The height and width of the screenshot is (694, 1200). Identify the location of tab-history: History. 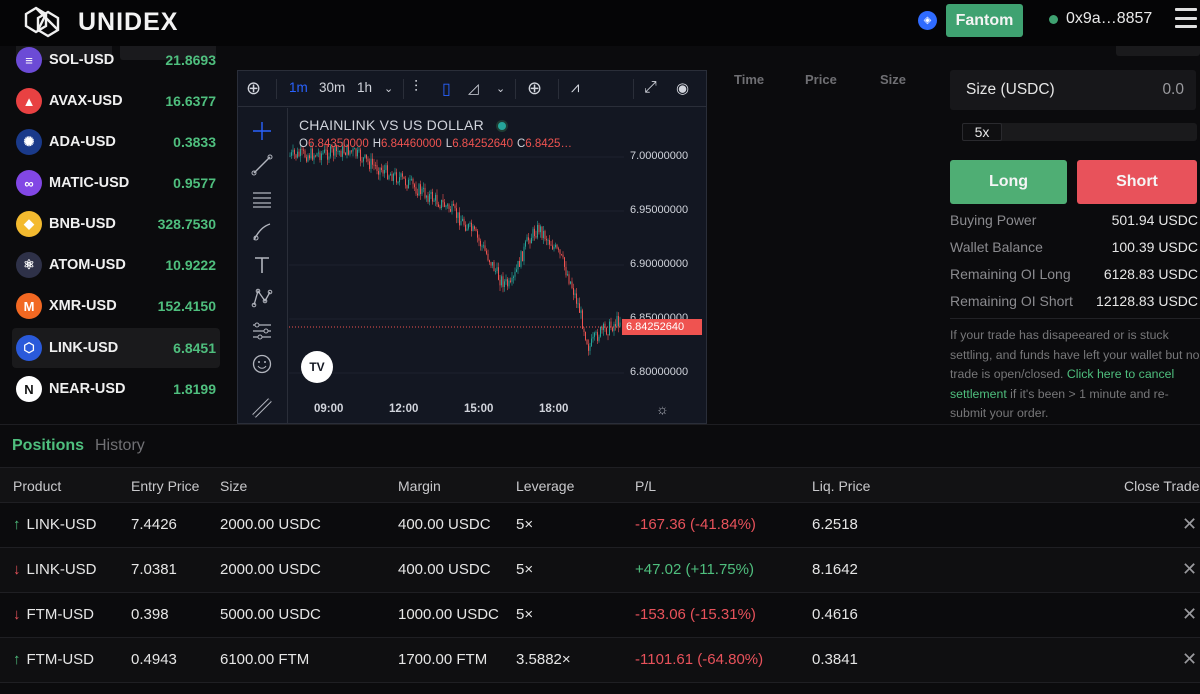
(120, 445).